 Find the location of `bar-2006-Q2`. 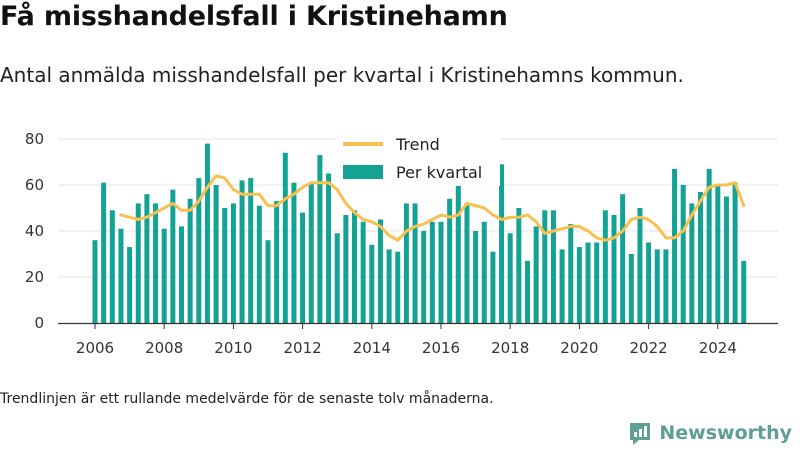

bar-2006-Q2 is located at coordinates (104, 252).